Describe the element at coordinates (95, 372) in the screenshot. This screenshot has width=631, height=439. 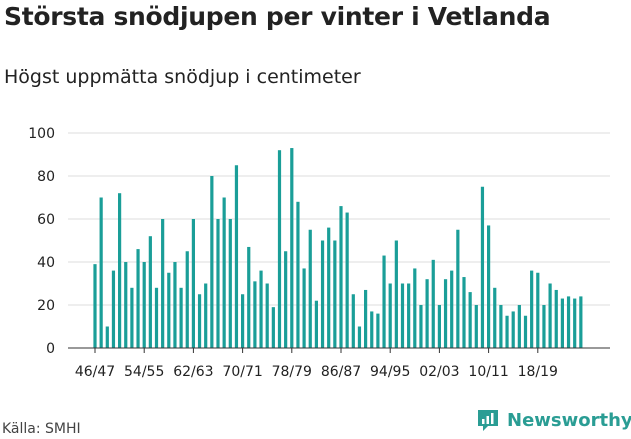
I see `x-tick-label: 46/47` at that location.